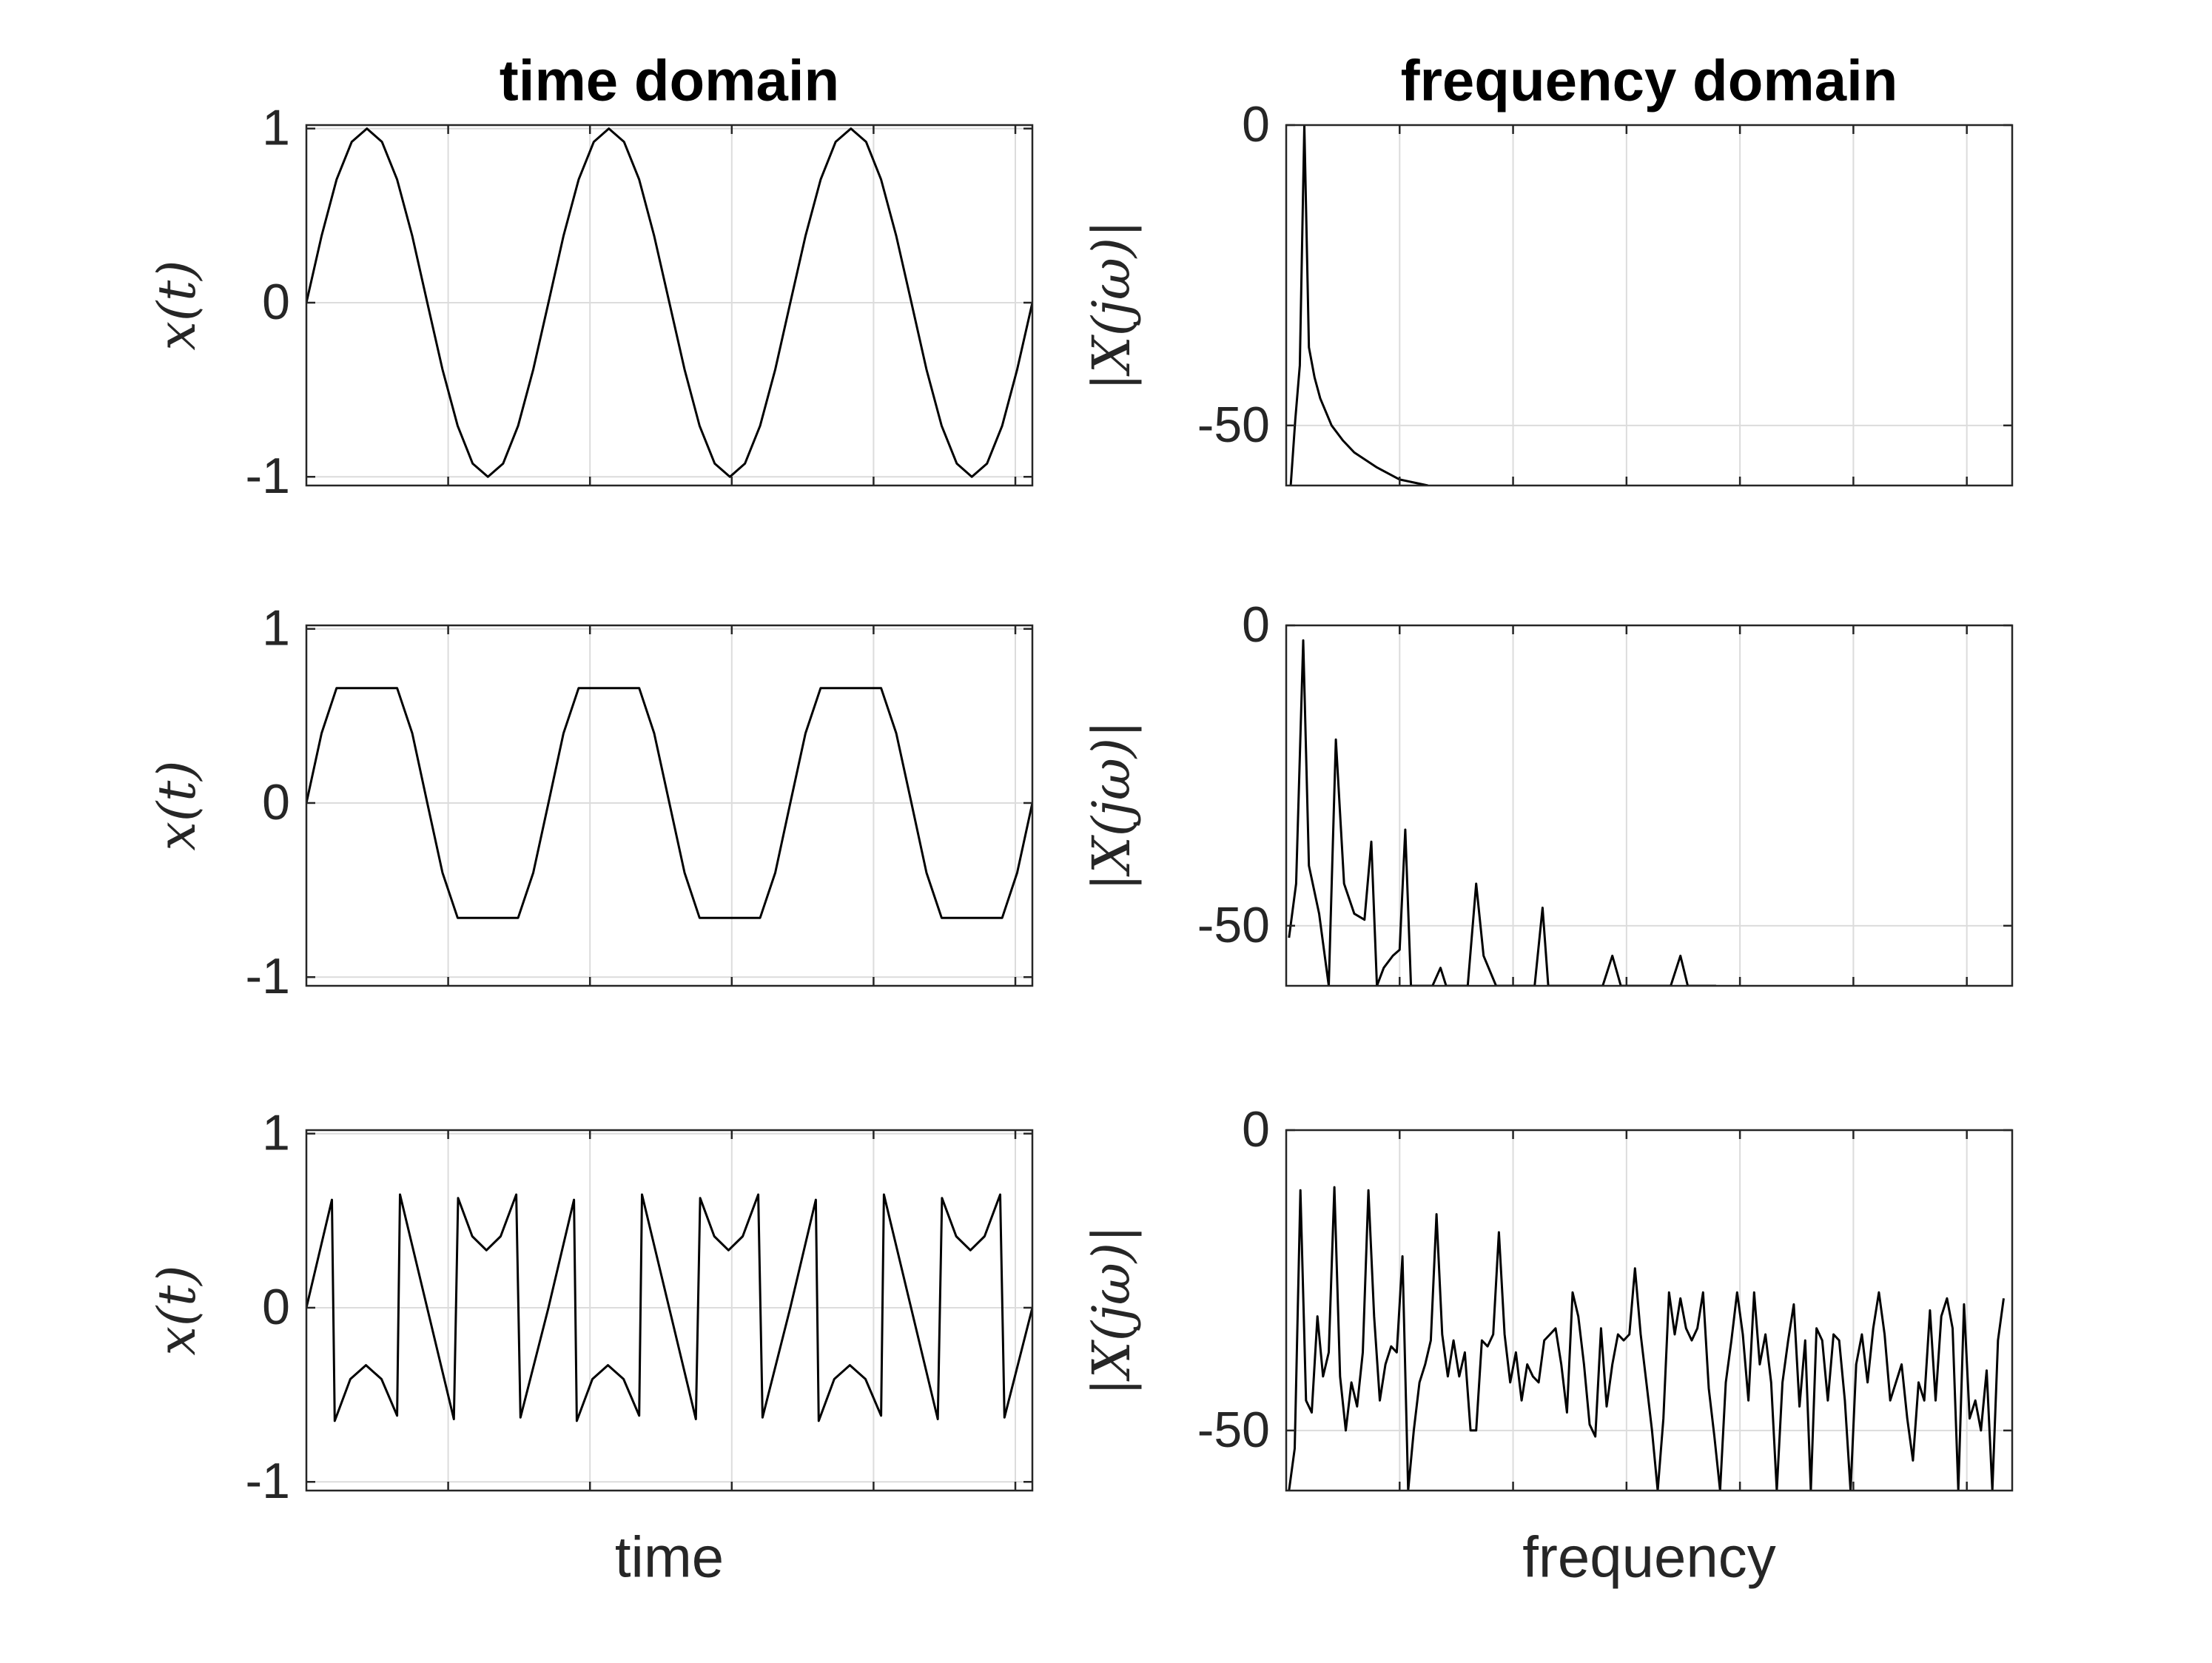 This screenshot has height=1663, width=2212. I want to click on chart-title: time domain, so click(670, 80).